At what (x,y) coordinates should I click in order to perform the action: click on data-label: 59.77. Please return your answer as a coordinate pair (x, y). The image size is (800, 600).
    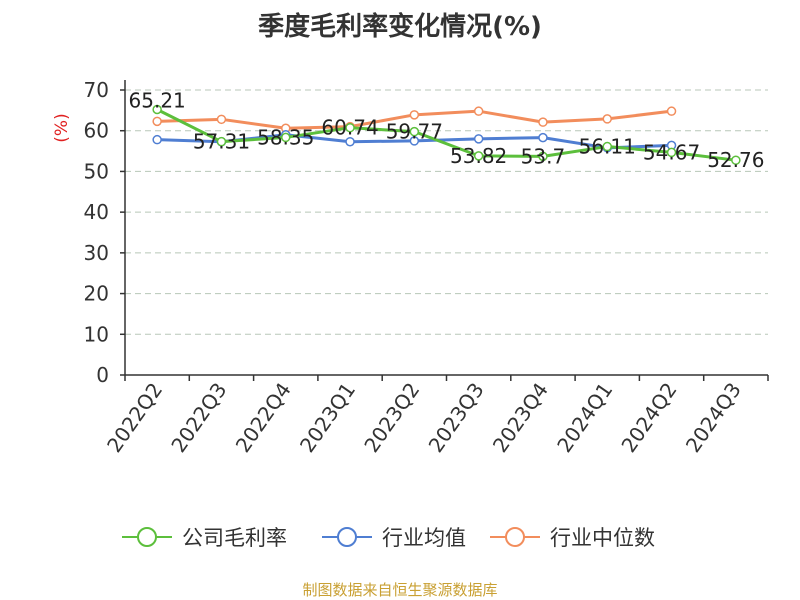
    Looking at the image, I should click on (414, 132).